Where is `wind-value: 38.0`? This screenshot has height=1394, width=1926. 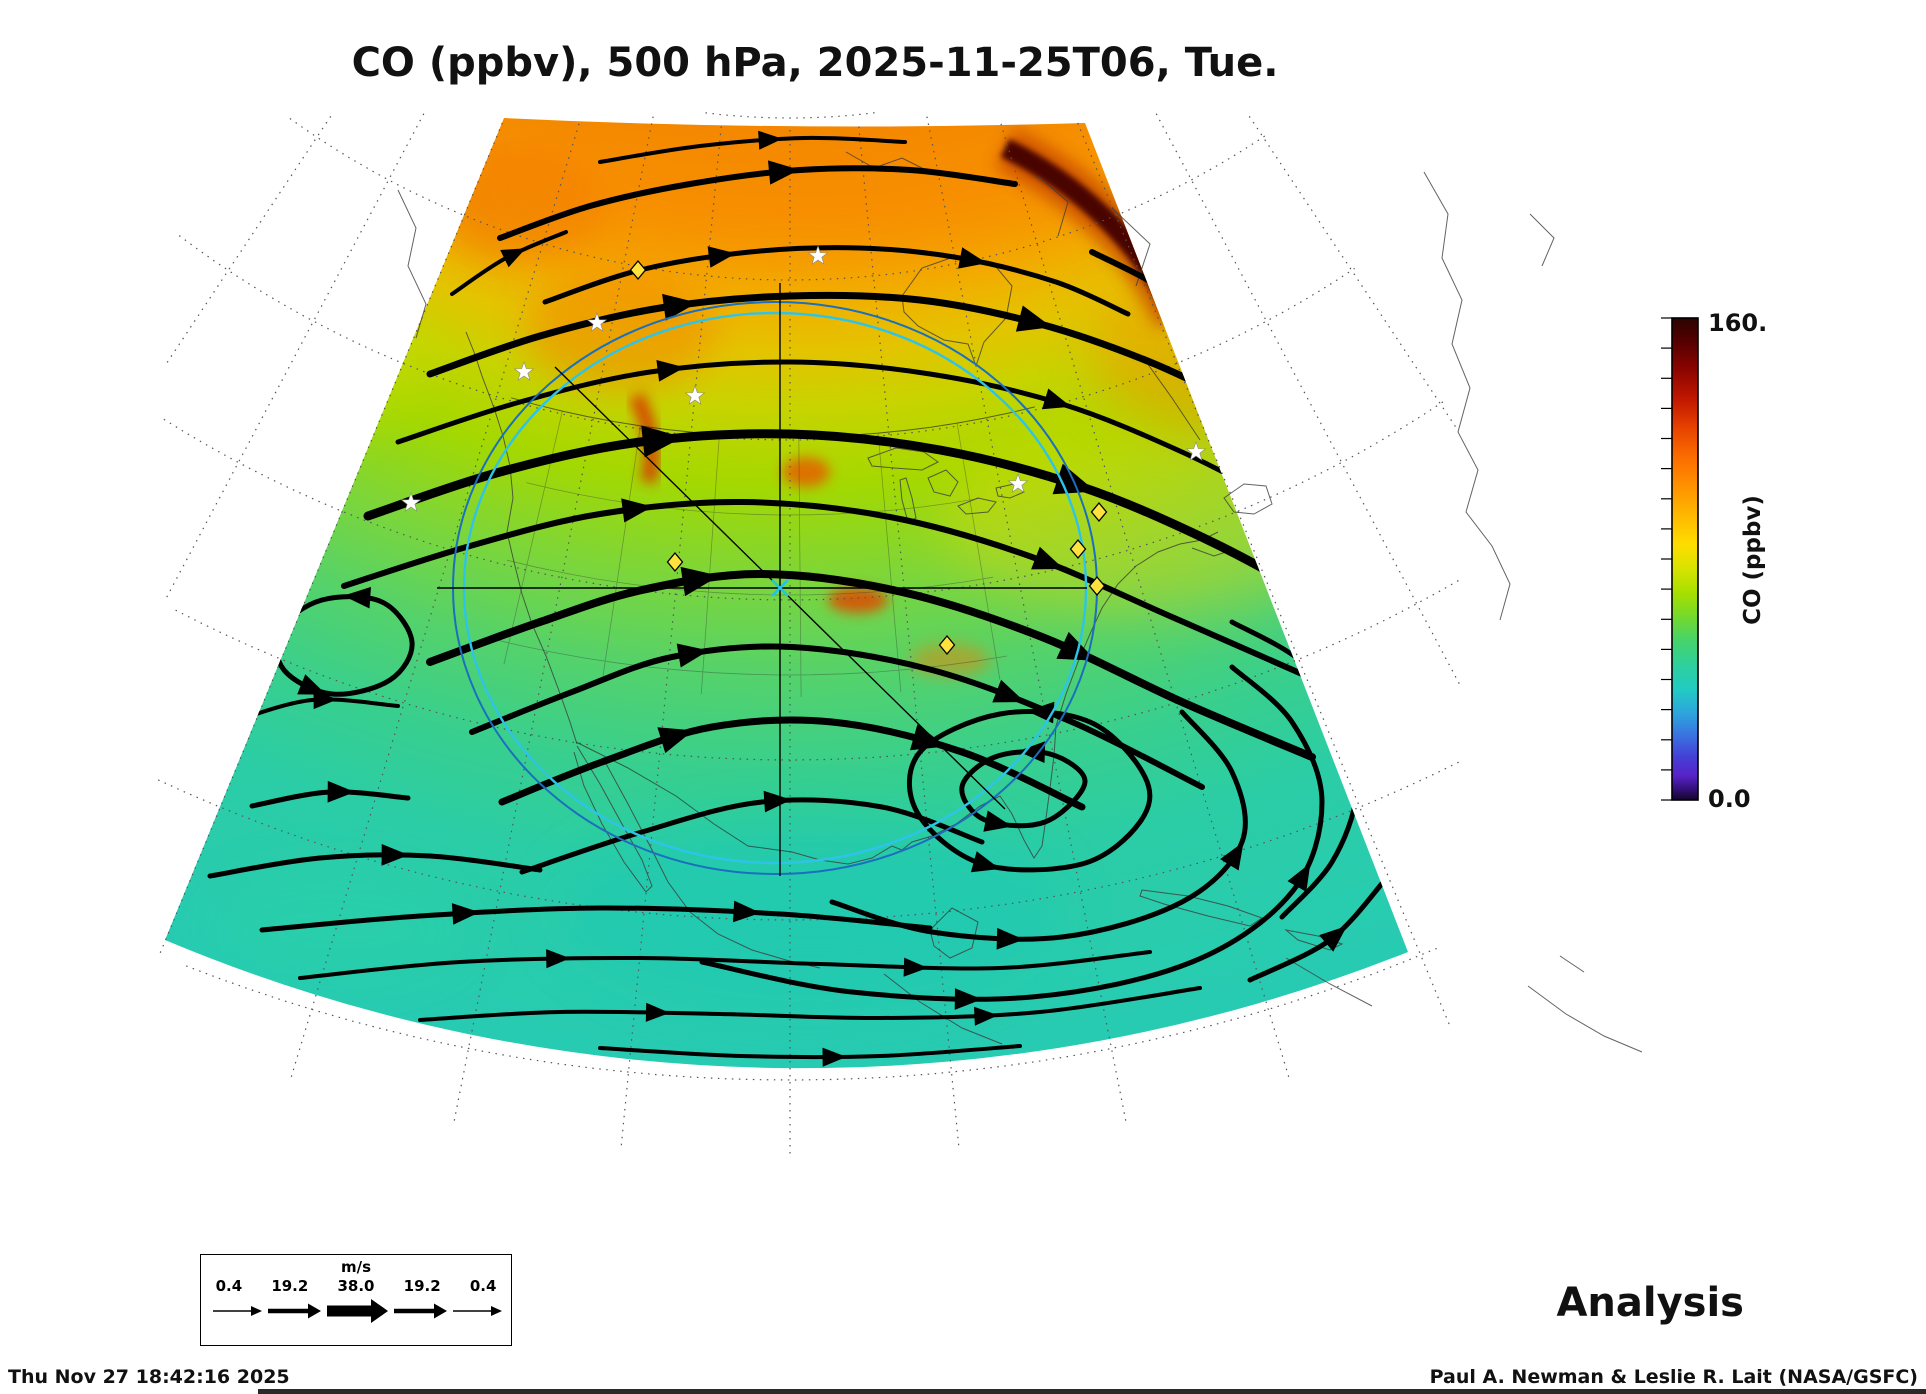 wind-value: 38.0 is located at coordinates (356, 1286).